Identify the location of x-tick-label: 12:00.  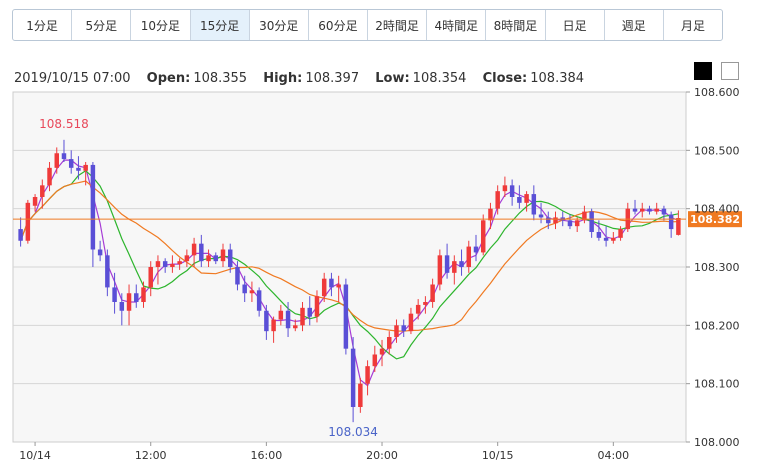
(151, 455).